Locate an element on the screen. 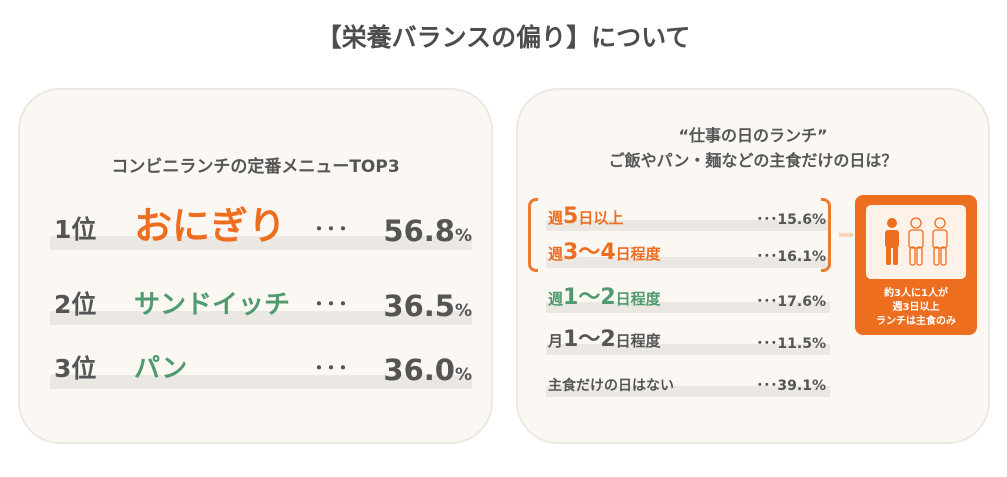  frequency-value: ･･･39.1% is located at coordinates (791, 386).